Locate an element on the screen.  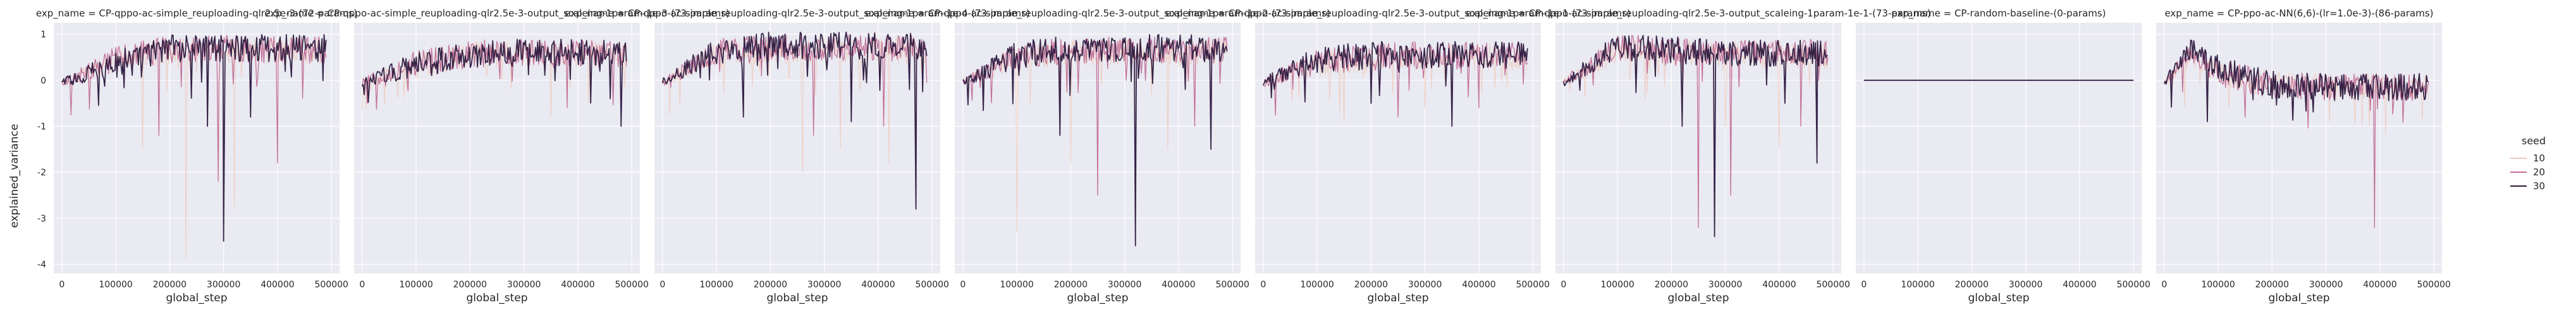
panel-title: exp_name = CP-random-baseline-(0-params) is located at coordinates (1998, 14).